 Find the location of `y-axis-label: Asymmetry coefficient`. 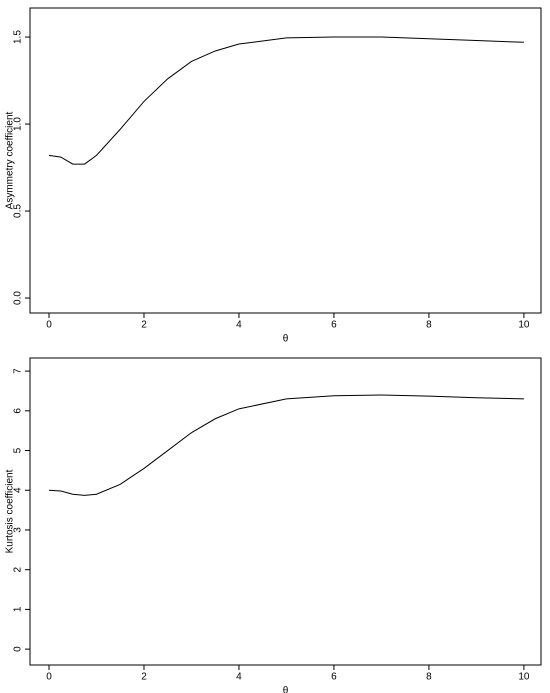

y-axis-label: Asymmetry coefficient is located at coordinates (10, 160).